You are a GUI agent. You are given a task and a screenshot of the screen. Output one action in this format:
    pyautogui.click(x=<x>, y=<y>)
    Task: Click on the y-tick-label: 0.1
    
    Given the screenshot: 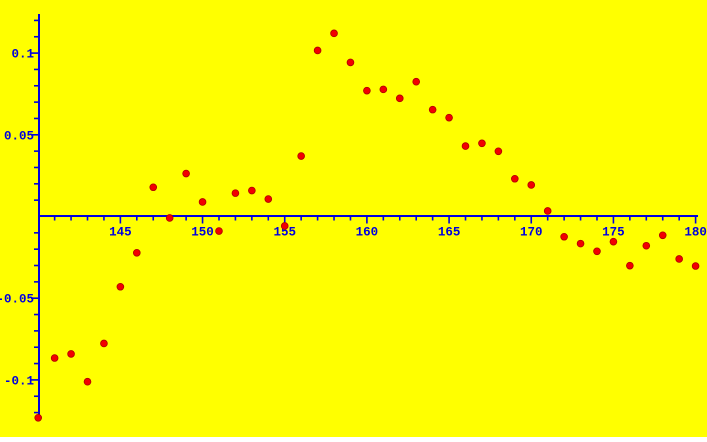 What is the action you would take?
    pyautogui.click(x=22, y=55)
    